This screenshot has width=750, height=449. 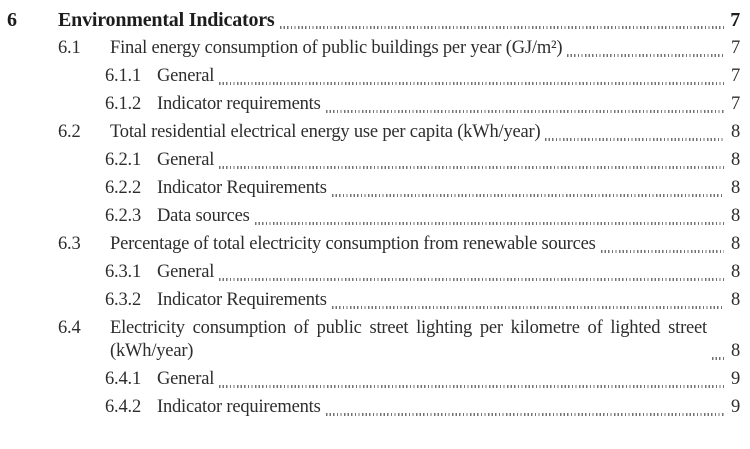 I want to click on toc-entry: 6 Environmental Indicators 7, so click(x=370, y=20).